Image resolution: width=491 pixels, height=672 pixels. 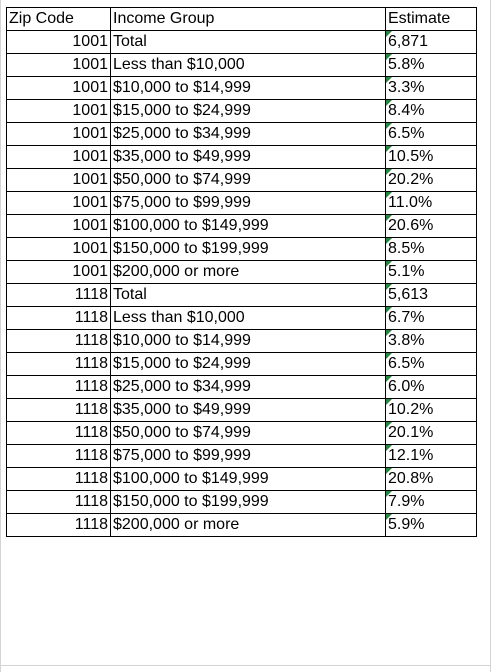 What do you see at coordinates (431, 272) in the screenshot?
I see `cell-estimate: 5.1%` at bounding box center [431, 272].